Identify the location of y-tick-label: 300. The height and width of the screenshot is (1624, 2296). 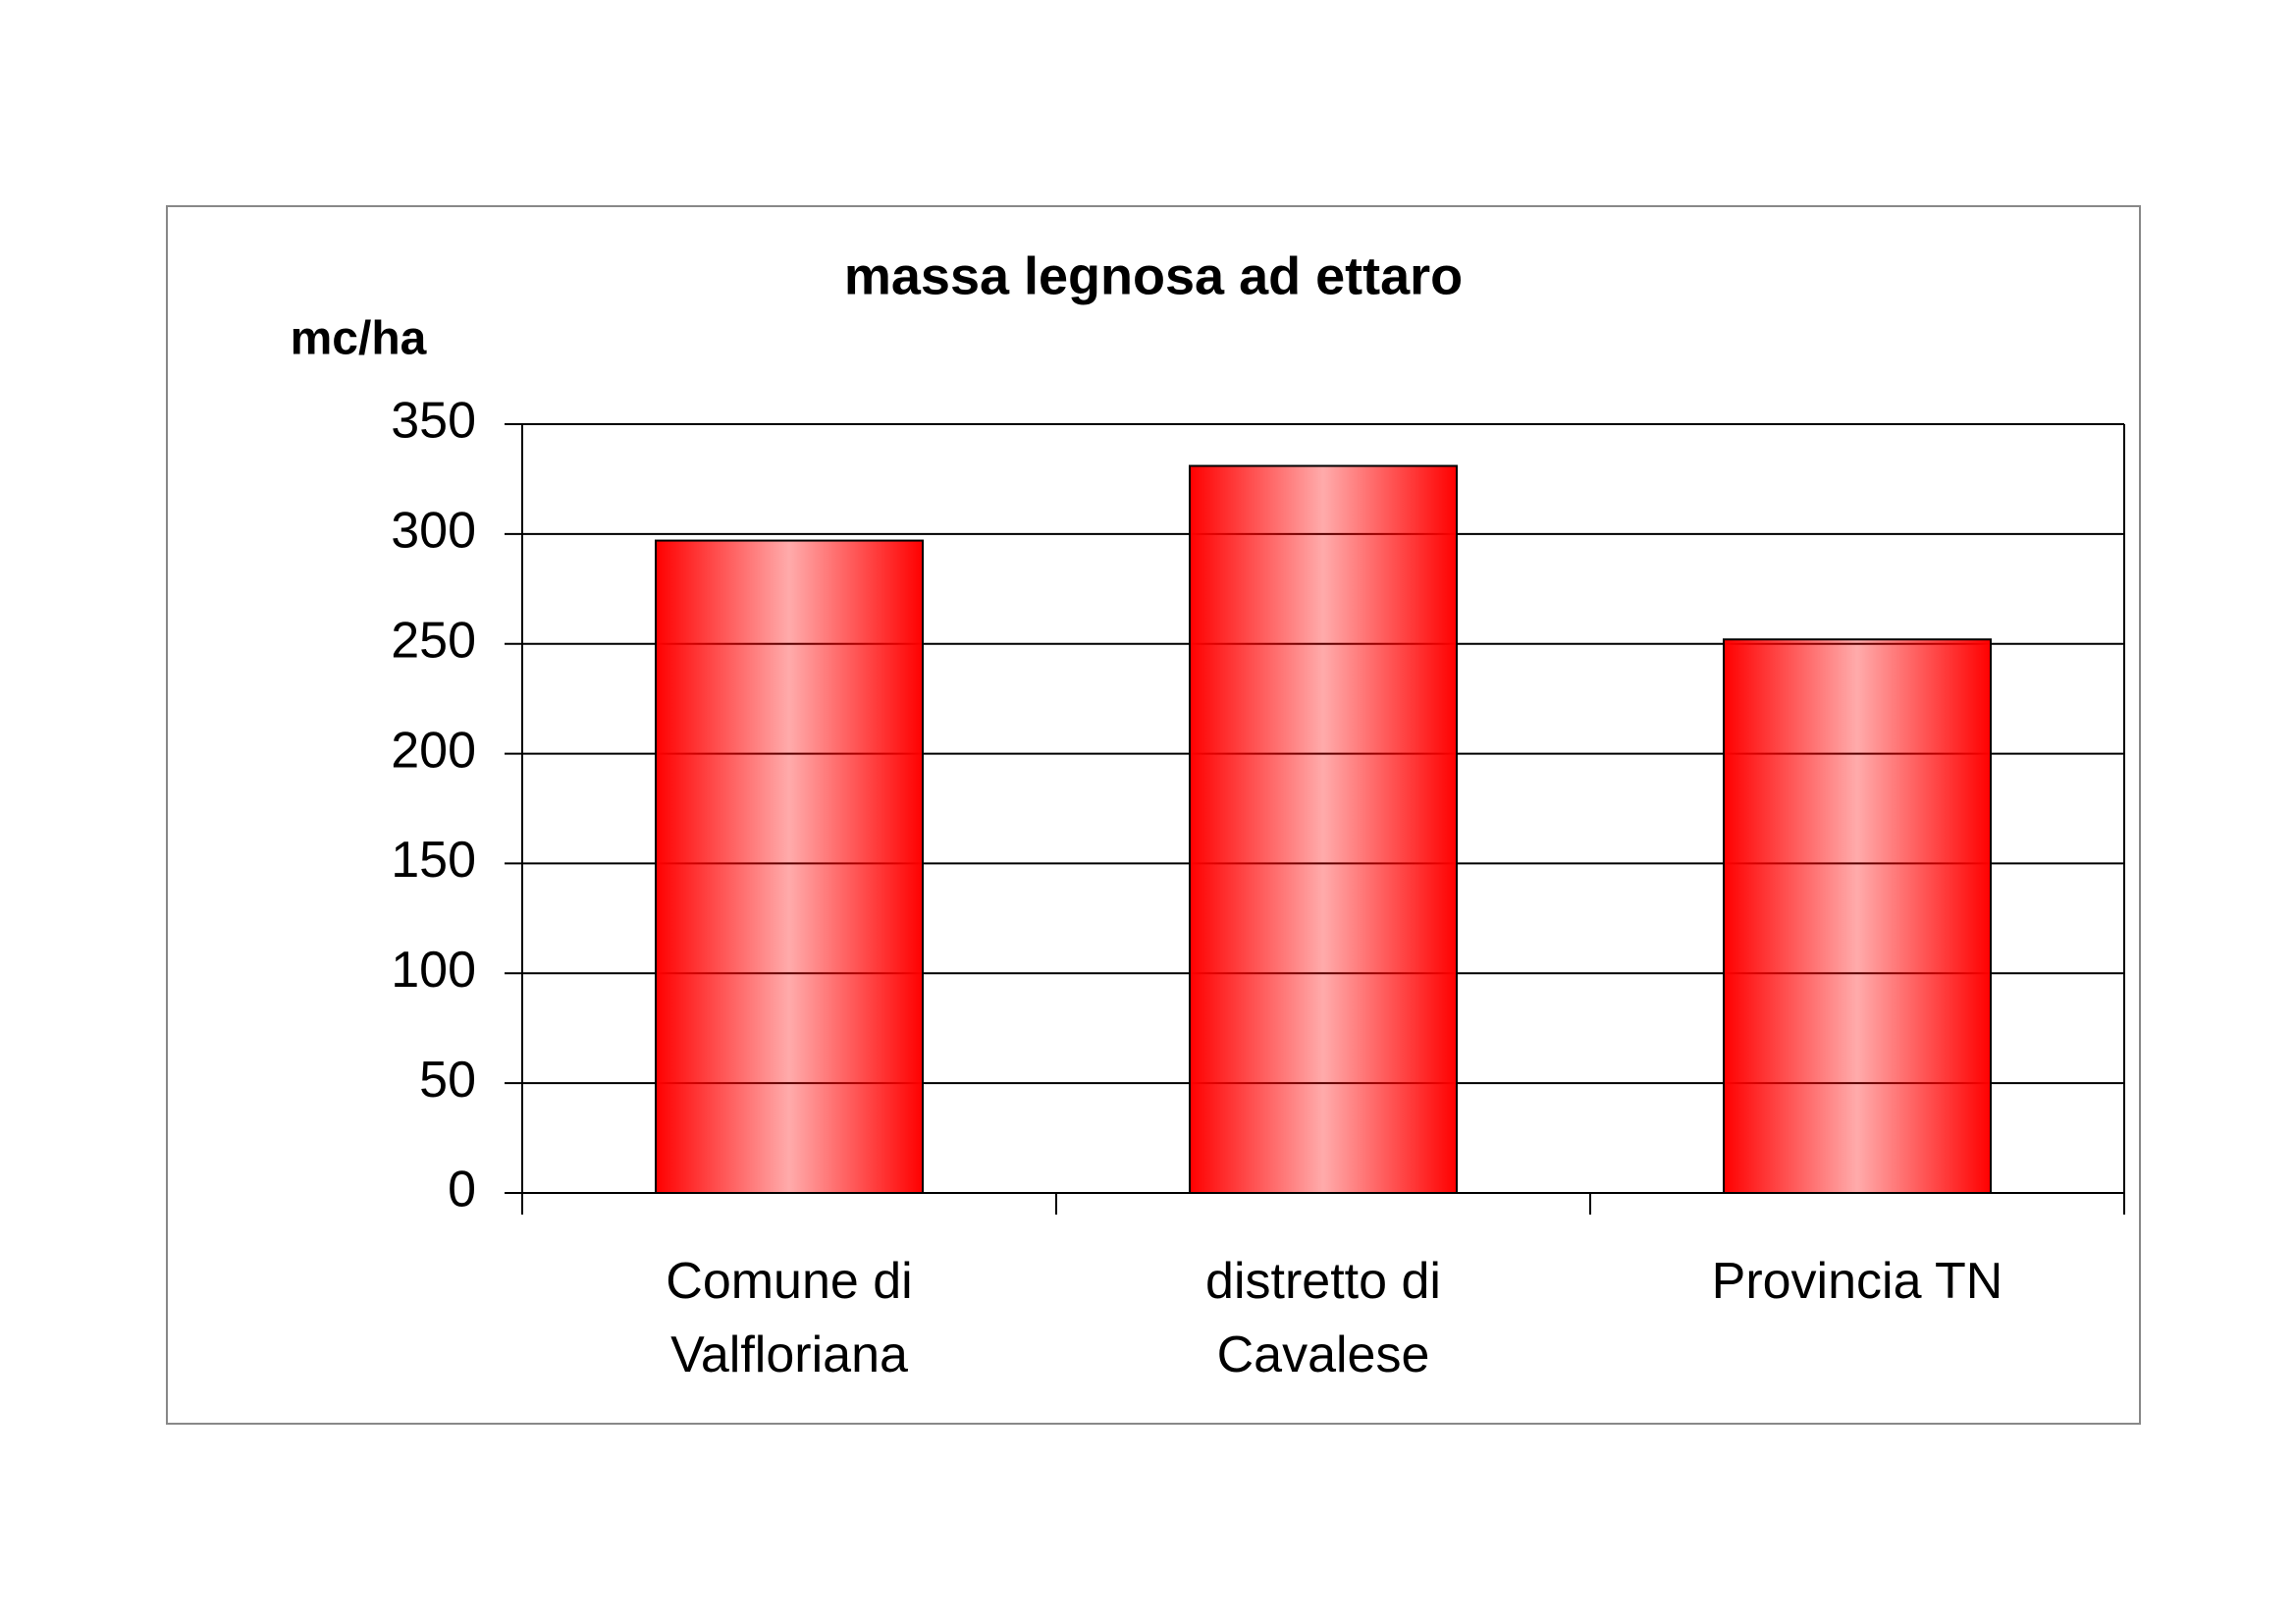
(434, 531).